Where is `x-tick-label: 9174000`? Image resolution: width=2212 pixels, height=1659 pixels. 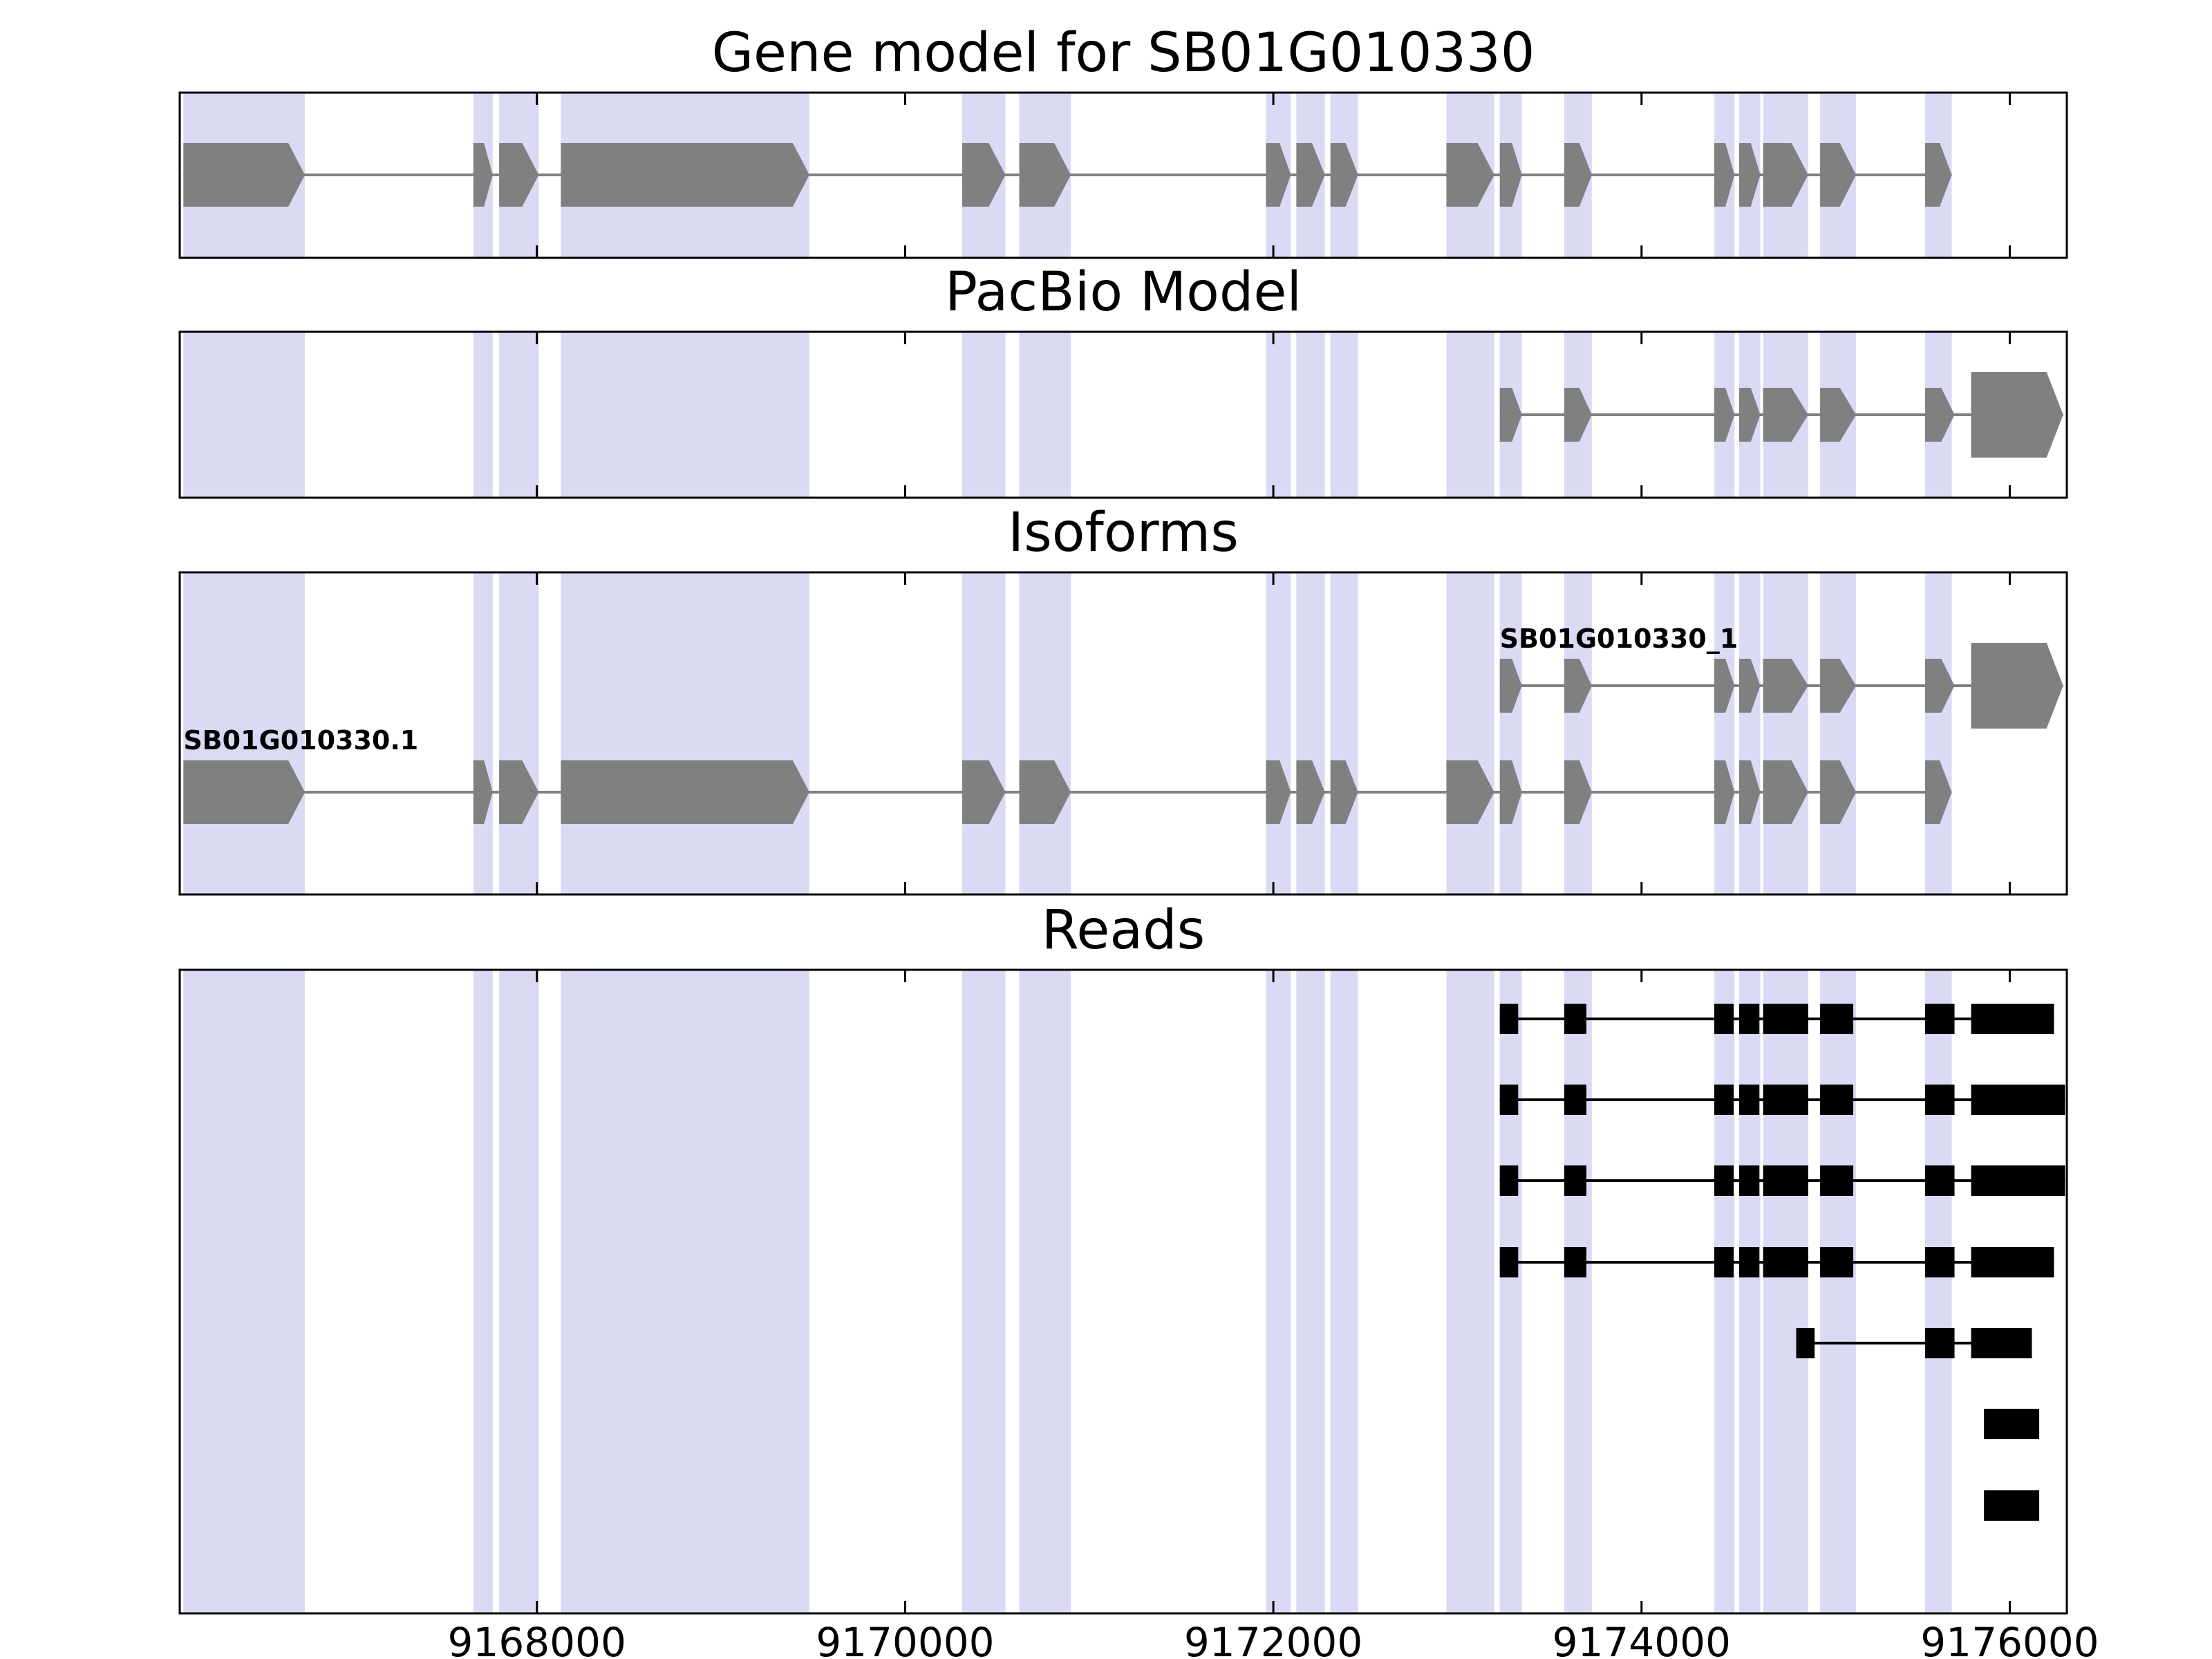 x-tick-label: 9174000 is located at coordinates (1642, 1639).